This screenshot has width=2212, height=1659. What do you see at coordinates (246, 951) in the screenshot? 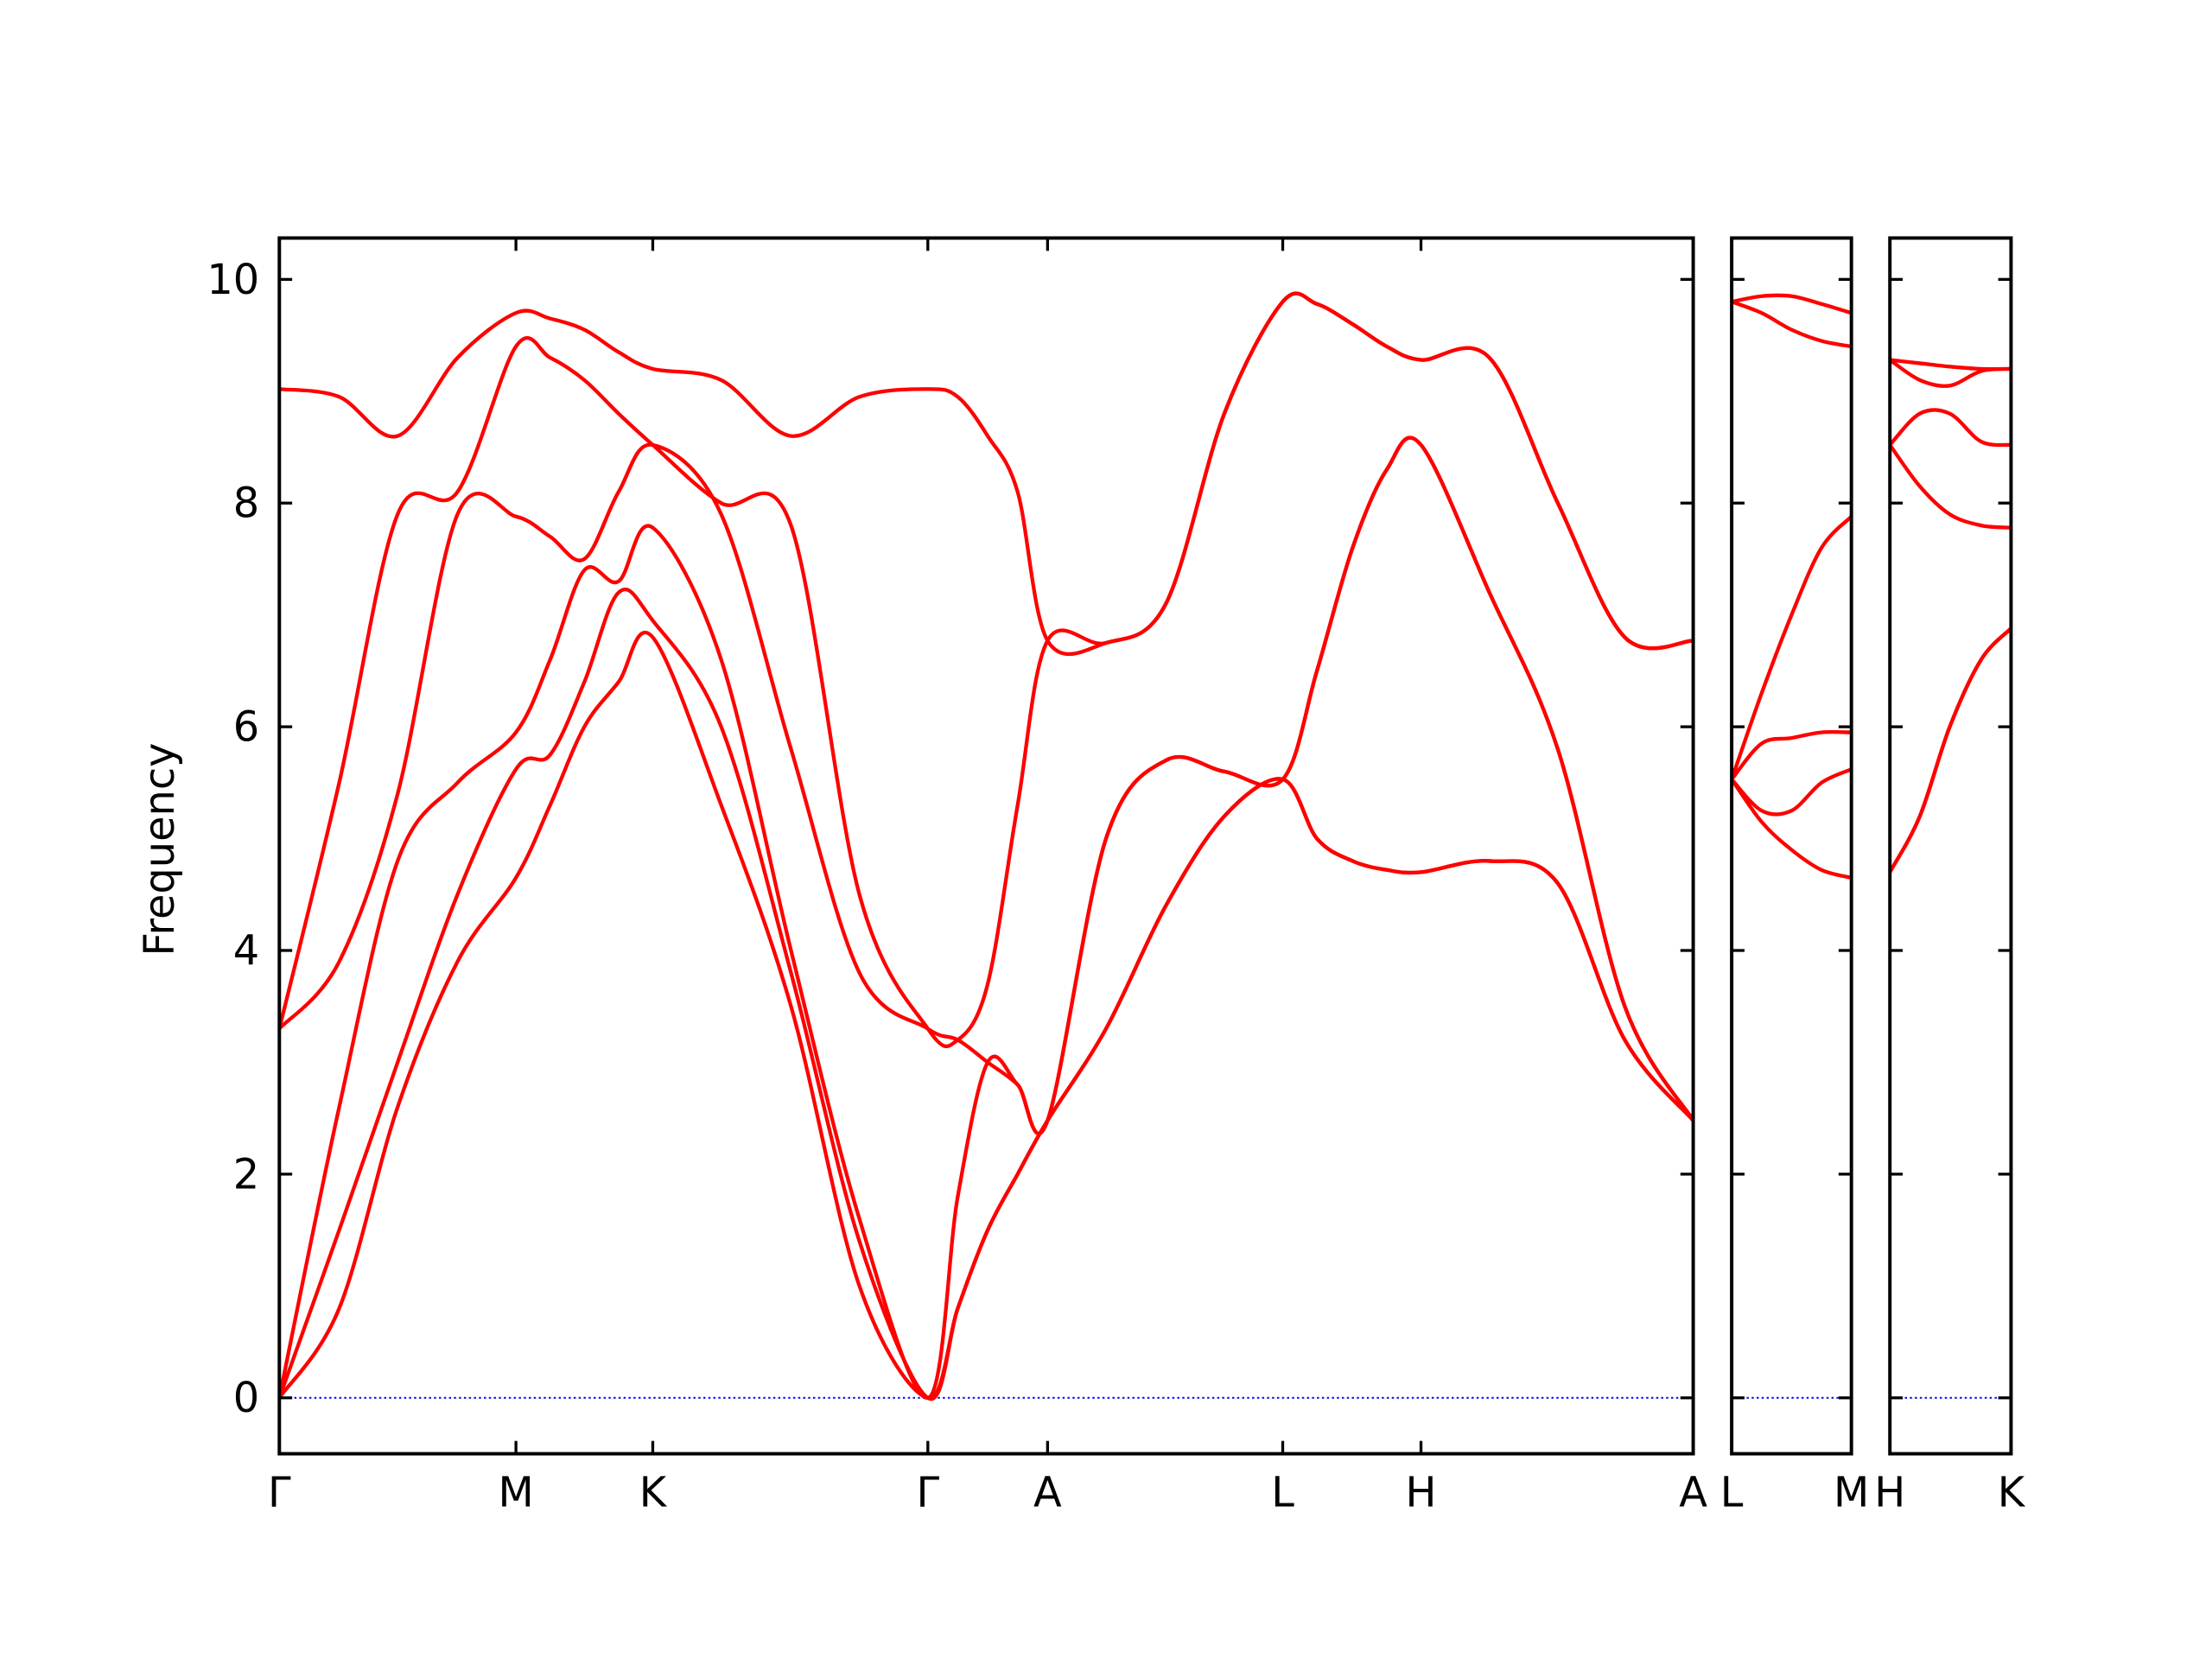
I see `y-tick-label: 4` at bounding box center [246, 951].